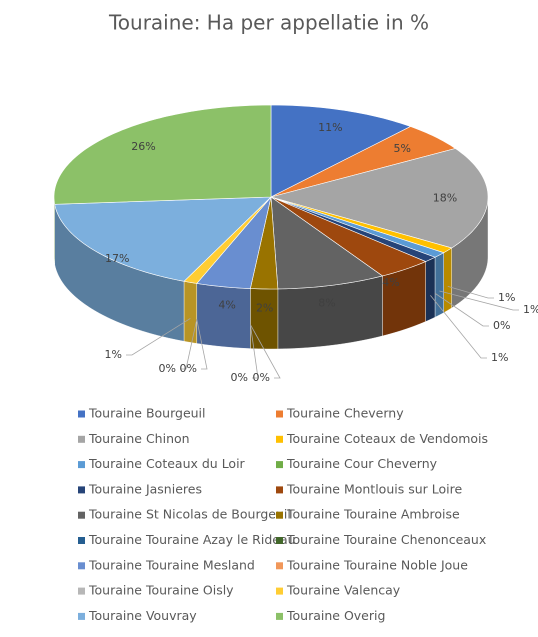  Describe the element at coordinates (445, 198) in the screenshot. I see `data-label: 18%` at that location.